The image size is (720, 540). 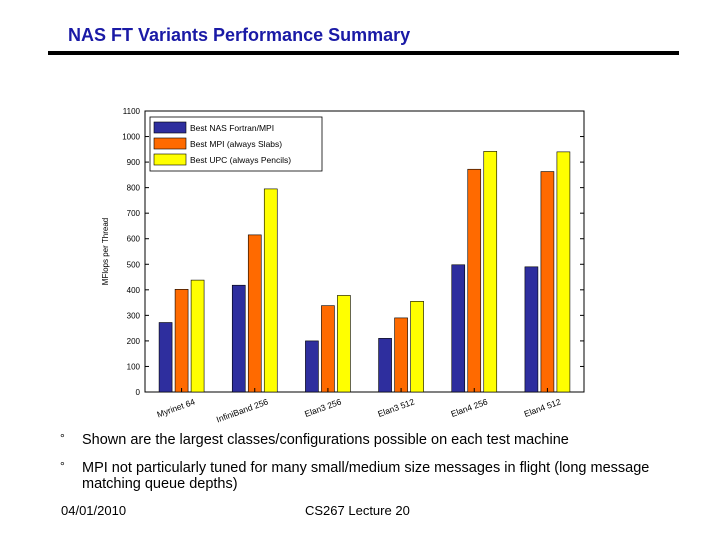 I want to click on legend-label: Best MPI (always Slabs), so click(x=236, y=144).